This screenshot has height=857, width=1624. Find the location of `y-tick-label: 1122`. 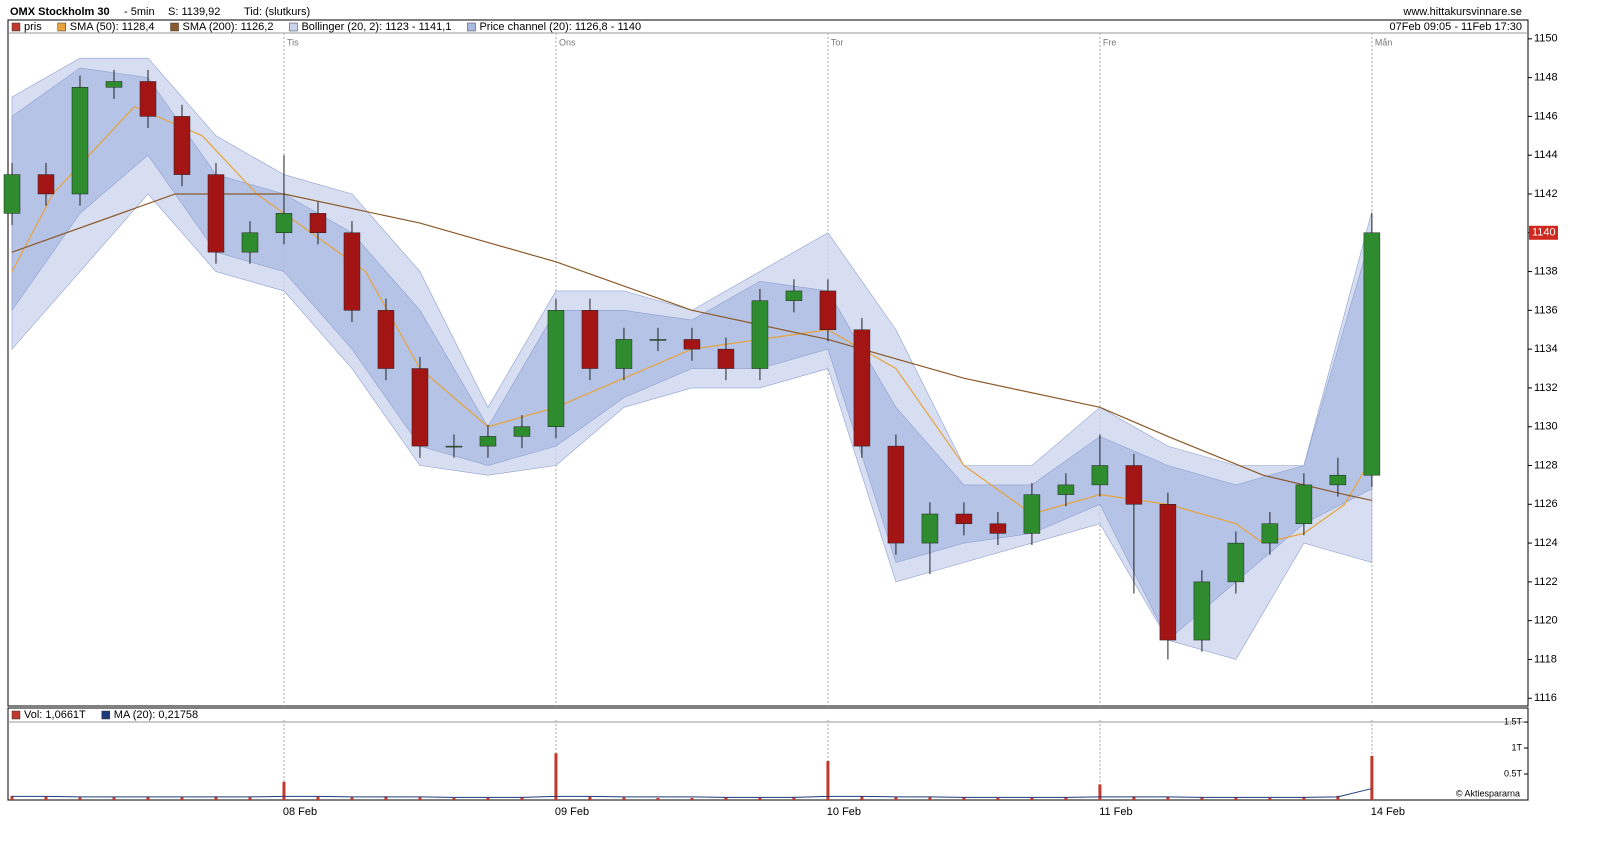

y-tick-label: 1122 is located at coordinates (1546, 582).